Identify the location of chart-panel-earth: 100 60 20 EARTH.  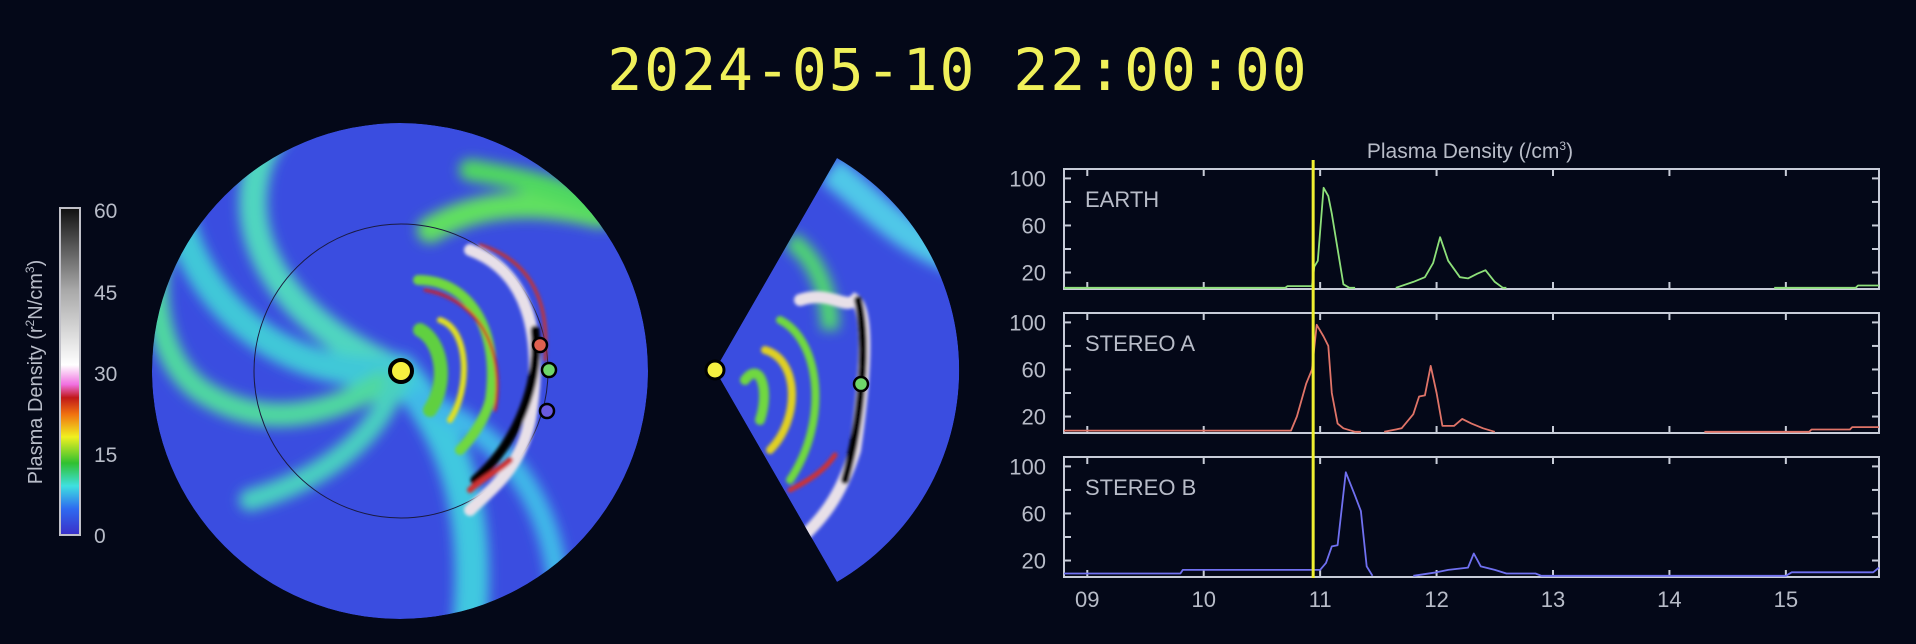
(1444, 228).